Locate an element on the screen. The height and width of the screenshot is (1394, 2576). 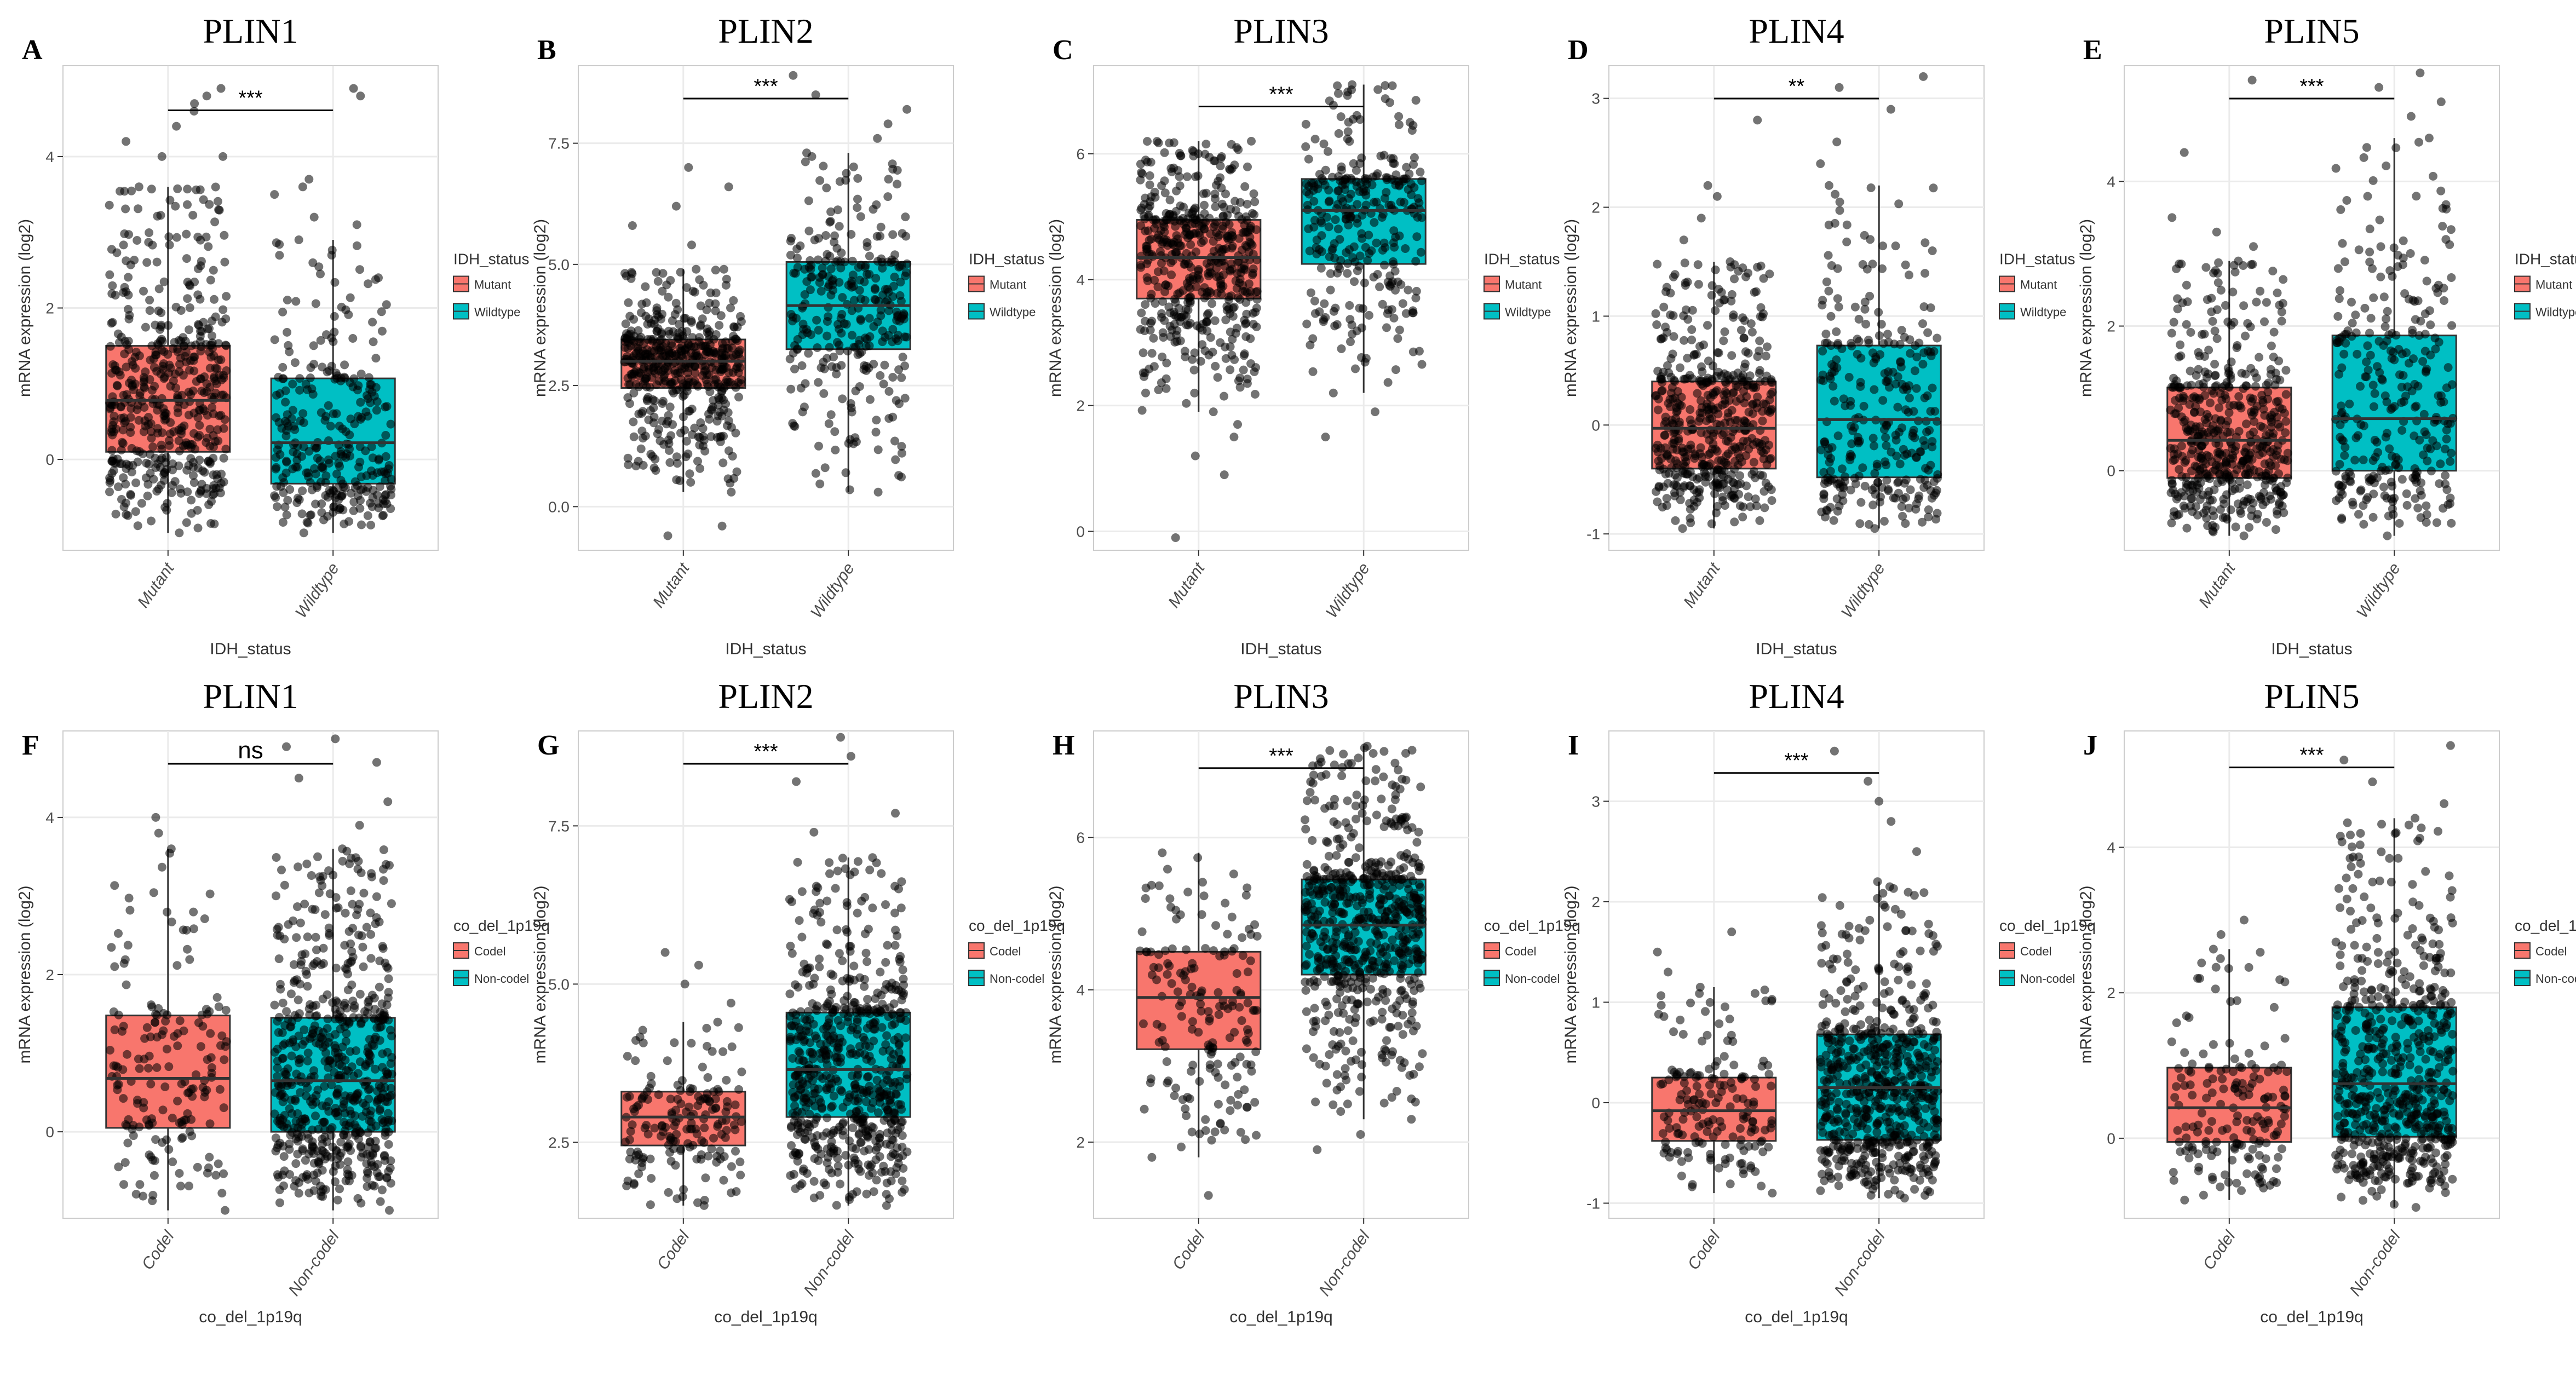
legend-item-label: Mutant is located at coordinates (2554, 285).